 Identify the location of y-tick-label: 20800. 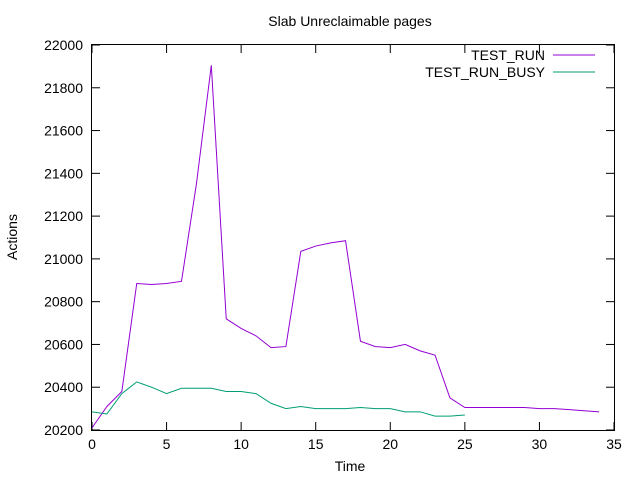
(63, 302).